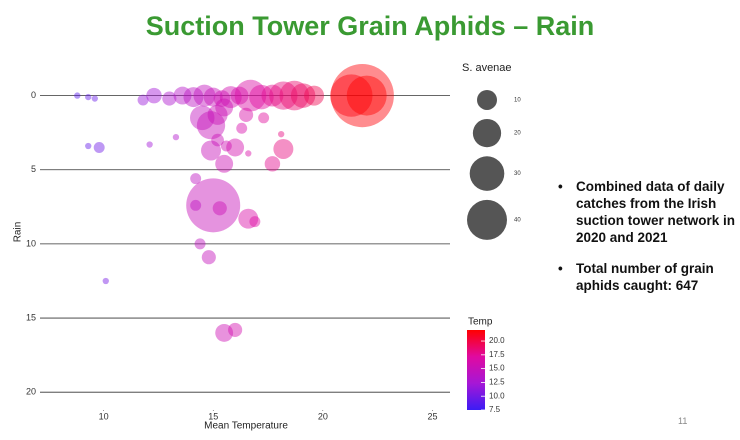 This screenshot has height=440, width=740. What do you see at coordinates (31, 317) in the screenshot?
I see `y-tick-label: 15` at bounding box center [31, 317].